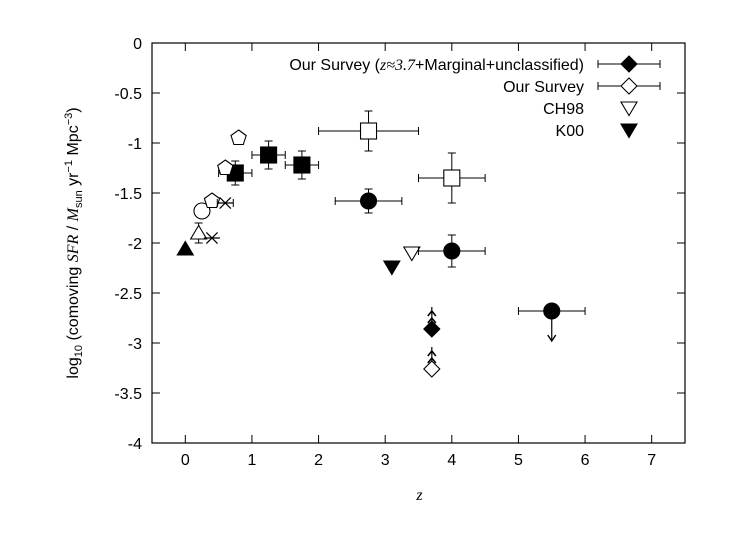  What do you see at coordinates (585, 460) in the screenshot?
I see `x-tick-label: 6` at bounding box center [585, 460].